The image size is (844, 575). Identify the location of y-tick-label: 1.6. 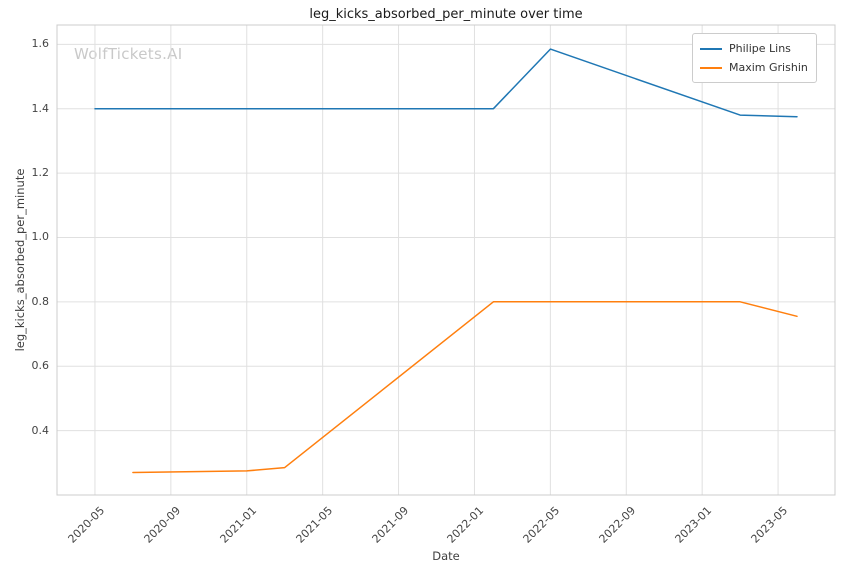
(40, 44).